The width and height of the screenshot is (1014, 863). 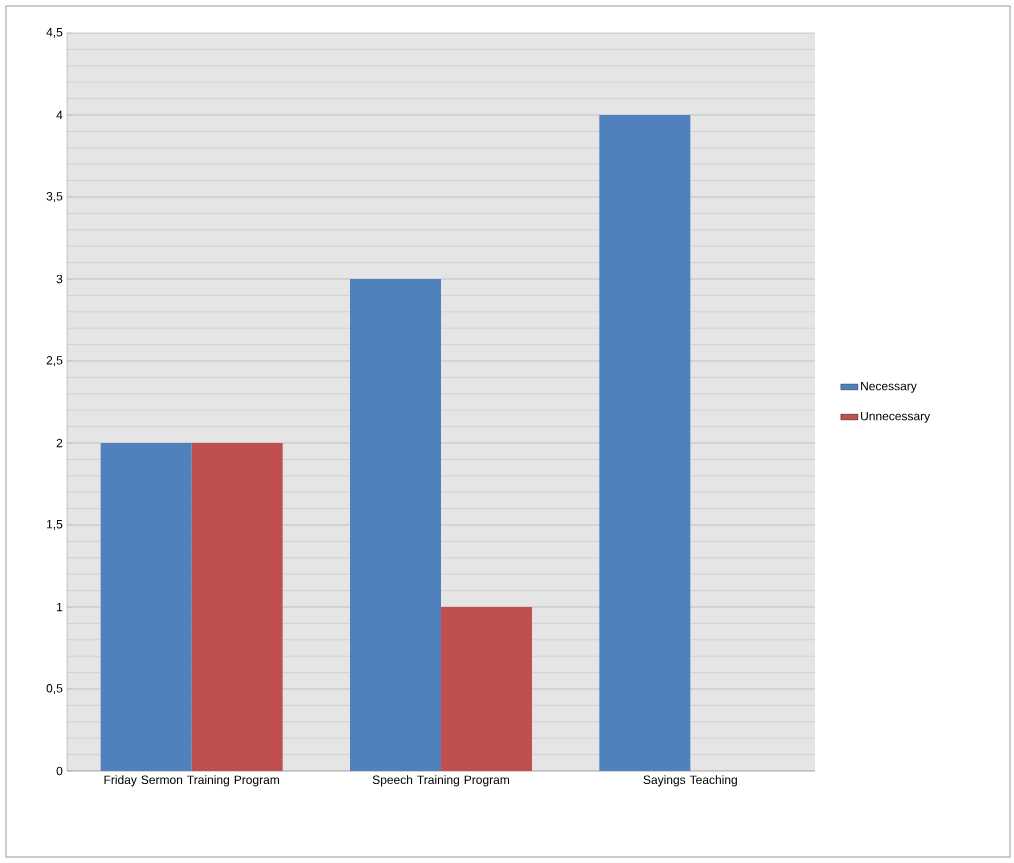 I want to click on y-tick-label: 3, so click(x=59, y=279).